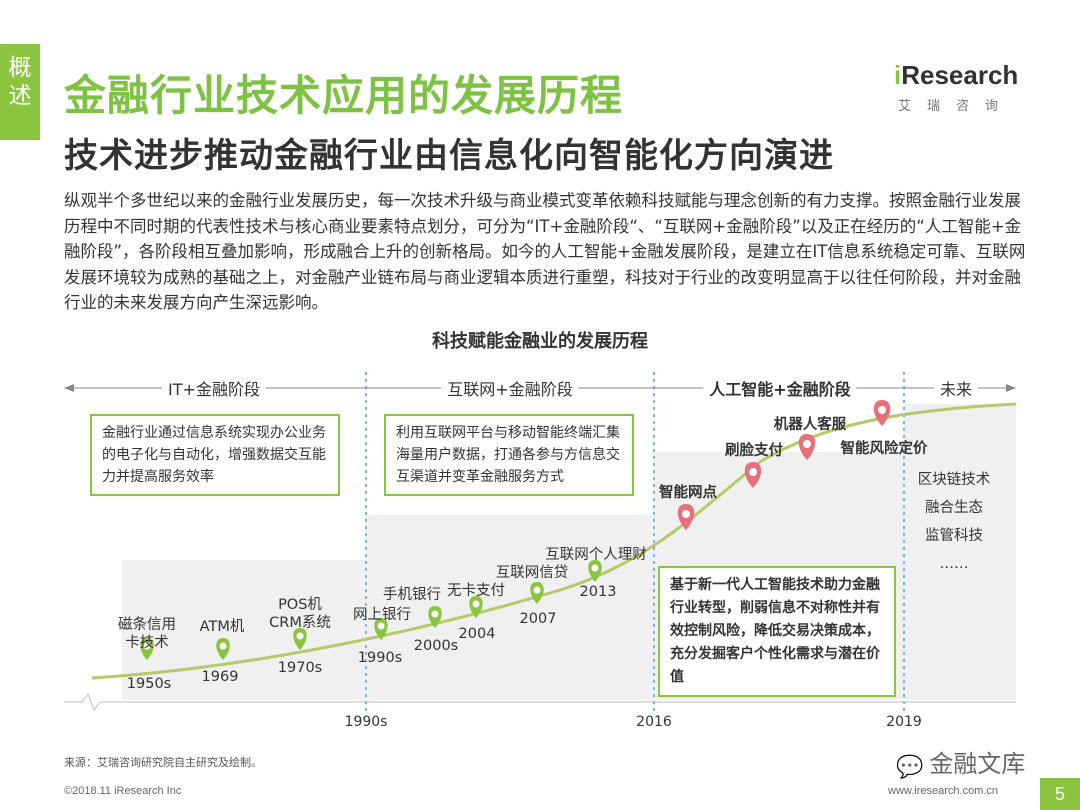  What do you see at coordinates (753, 475) in the screenshot?
I see `marker-face-pay` at bounding box center [753, 475].